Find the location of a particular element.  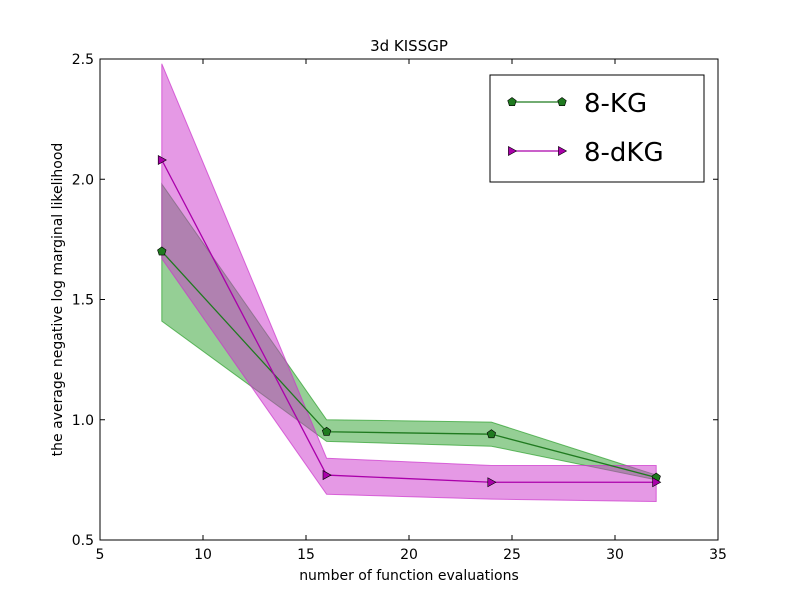

x-tick-label: 5 is located at coordinates (100, 555).